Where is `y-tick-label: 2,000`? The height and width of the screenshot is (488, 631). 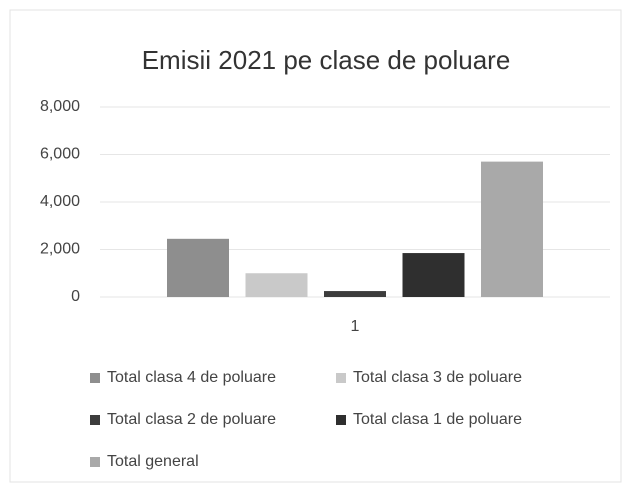 y-tick-label: 2,000 is located at coordinates (60, 249).